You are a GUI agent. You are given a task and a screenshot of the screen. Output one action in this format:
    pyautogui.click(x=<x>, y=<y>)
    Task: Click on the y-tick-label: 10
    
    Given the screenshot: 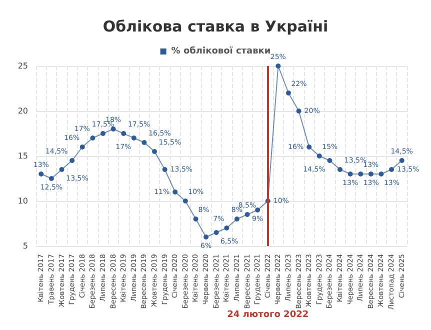 What is the action you would take?
    pyautogui.click(x=23, y=201)
    